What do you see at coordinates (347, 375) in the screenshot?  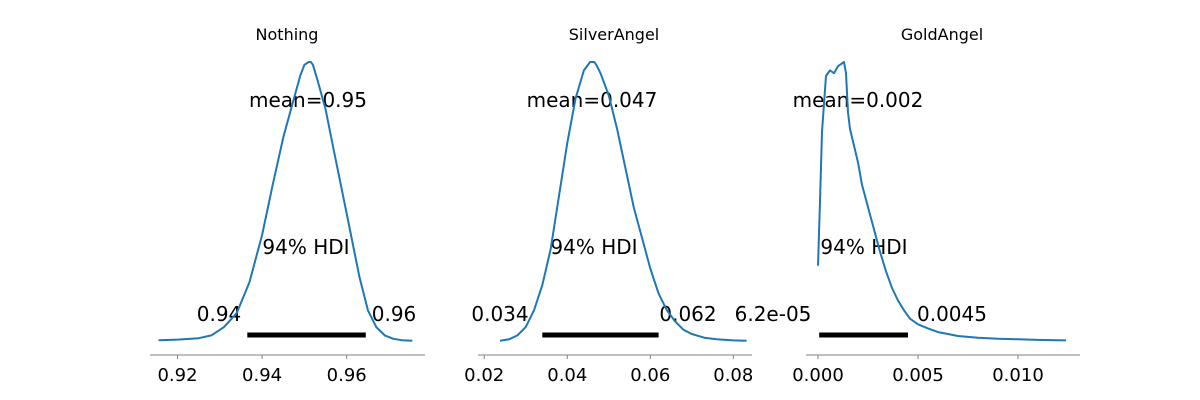 I see `x-tick-label: 0.96` at bounding box center [347, 375].